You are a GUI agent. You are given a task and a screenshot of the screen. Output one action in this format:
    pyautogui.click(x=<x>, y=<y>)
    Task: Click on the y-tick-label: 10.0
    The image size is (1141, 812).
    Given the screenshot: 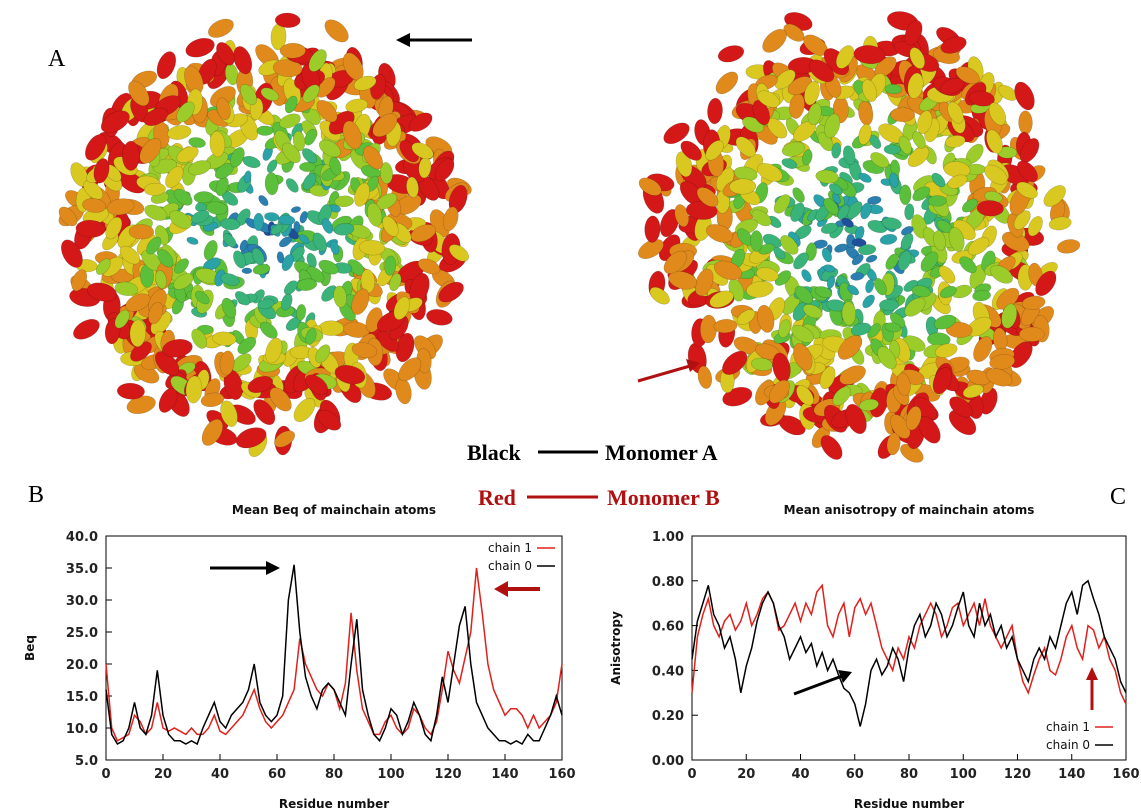 What is the action you would take?
    pyautogui.click(x=82, y=729)
    